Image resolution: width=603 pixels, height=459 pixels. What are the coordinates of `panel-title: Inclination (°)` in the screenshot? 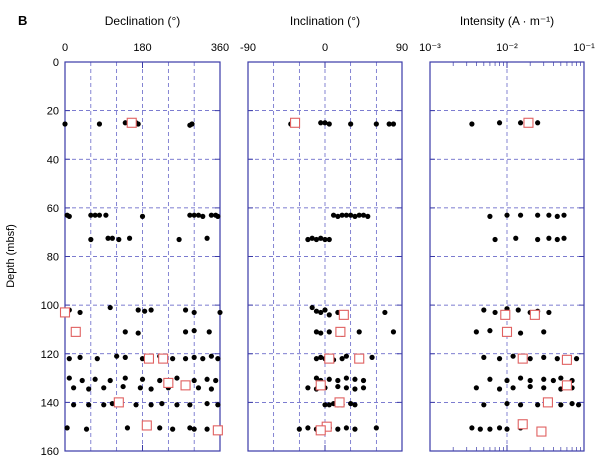 It's located at (325, 21).